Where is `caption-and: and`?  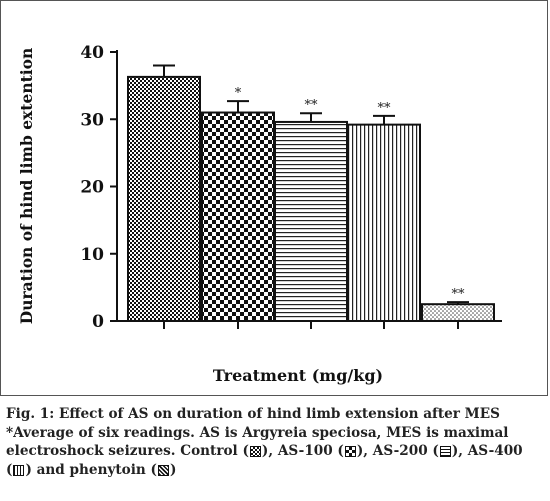 caption-and: and is located at coordinates (50, 469).